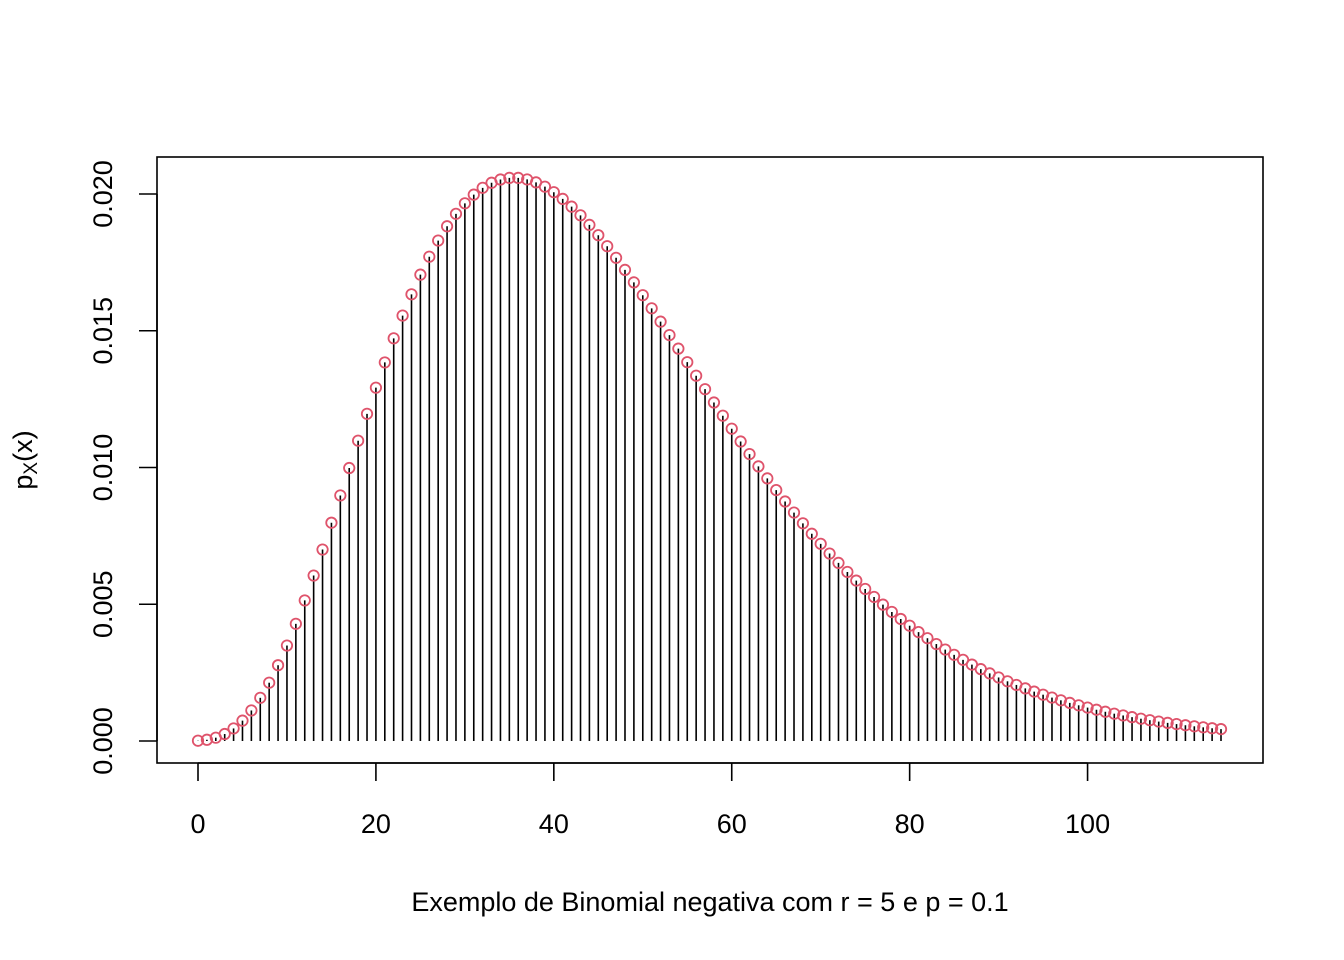 The image size is (1344, 960). I want to click on y-axis-label-subscript: X, so click(31, 468).